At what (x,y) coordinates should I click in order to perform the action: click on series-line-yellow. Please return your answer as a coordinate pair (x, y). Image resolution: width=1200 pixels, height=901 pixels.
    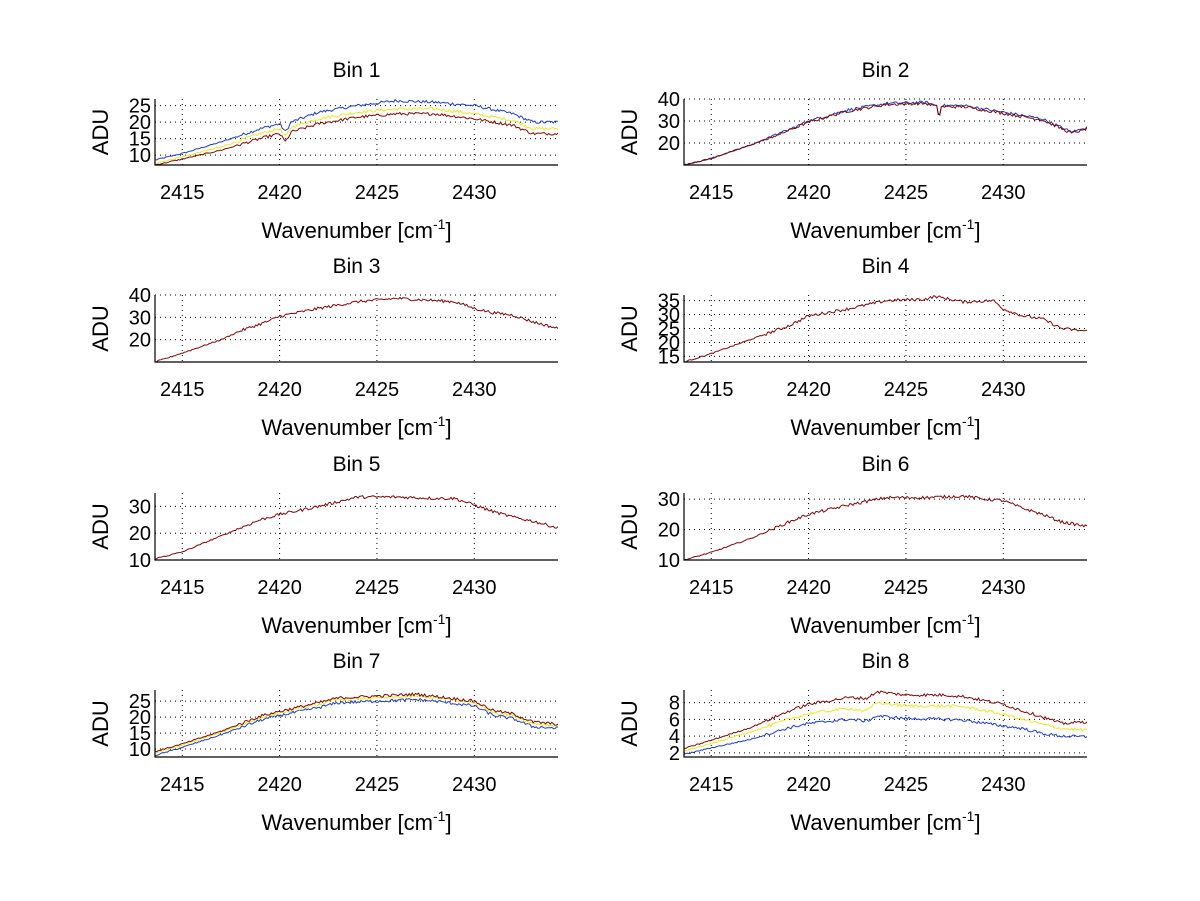
    Looking at the image, I should click on (885, 726).